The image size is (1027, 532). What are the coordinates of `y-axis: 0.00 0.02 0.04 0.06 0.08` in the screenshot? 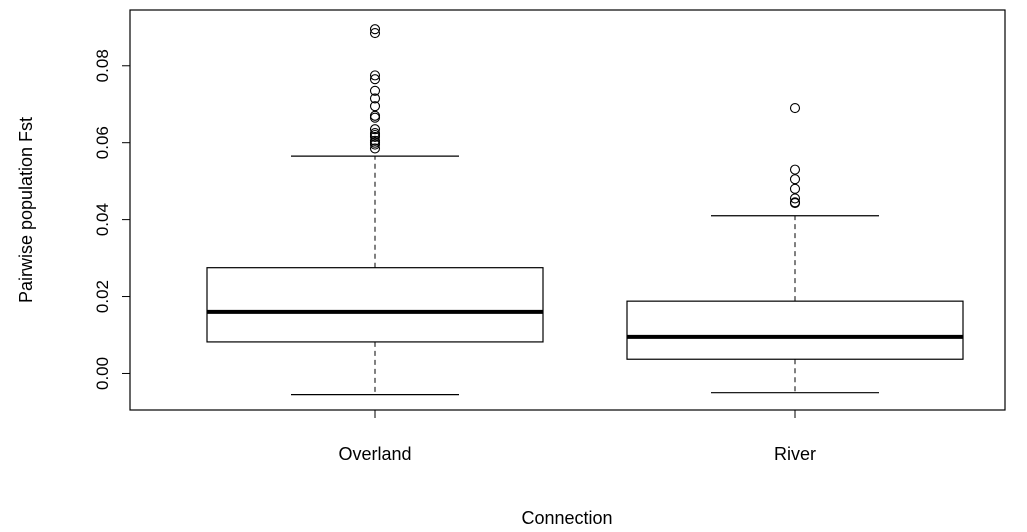 It's located at (111, 219).